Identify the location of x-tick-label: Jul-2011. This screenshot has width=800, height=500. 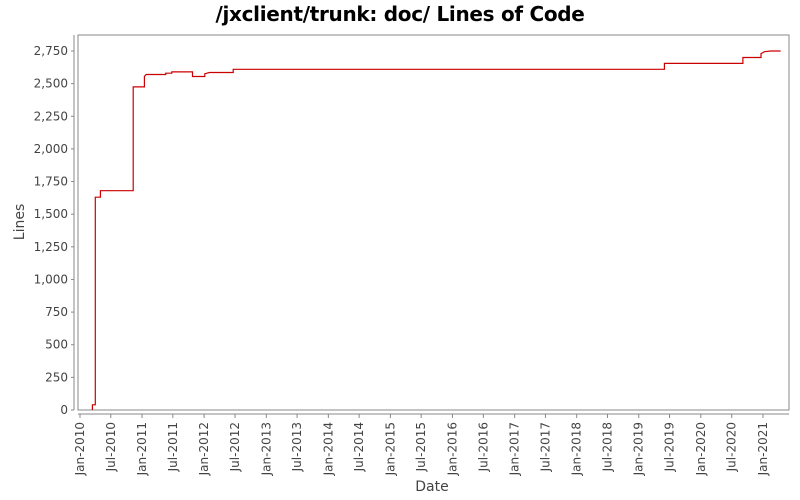
(173, 447).